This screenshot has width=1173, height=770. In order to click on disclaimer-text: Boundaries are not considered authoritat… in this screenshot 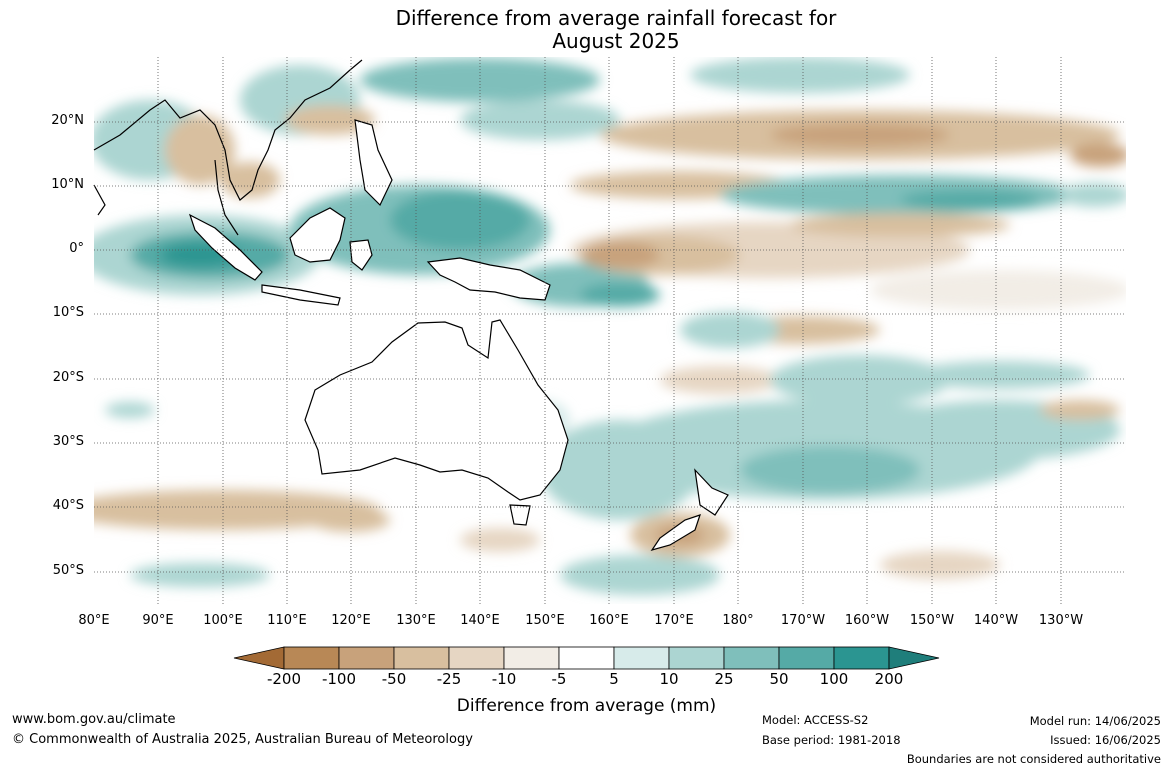, I will do `click(1033, 759)`.